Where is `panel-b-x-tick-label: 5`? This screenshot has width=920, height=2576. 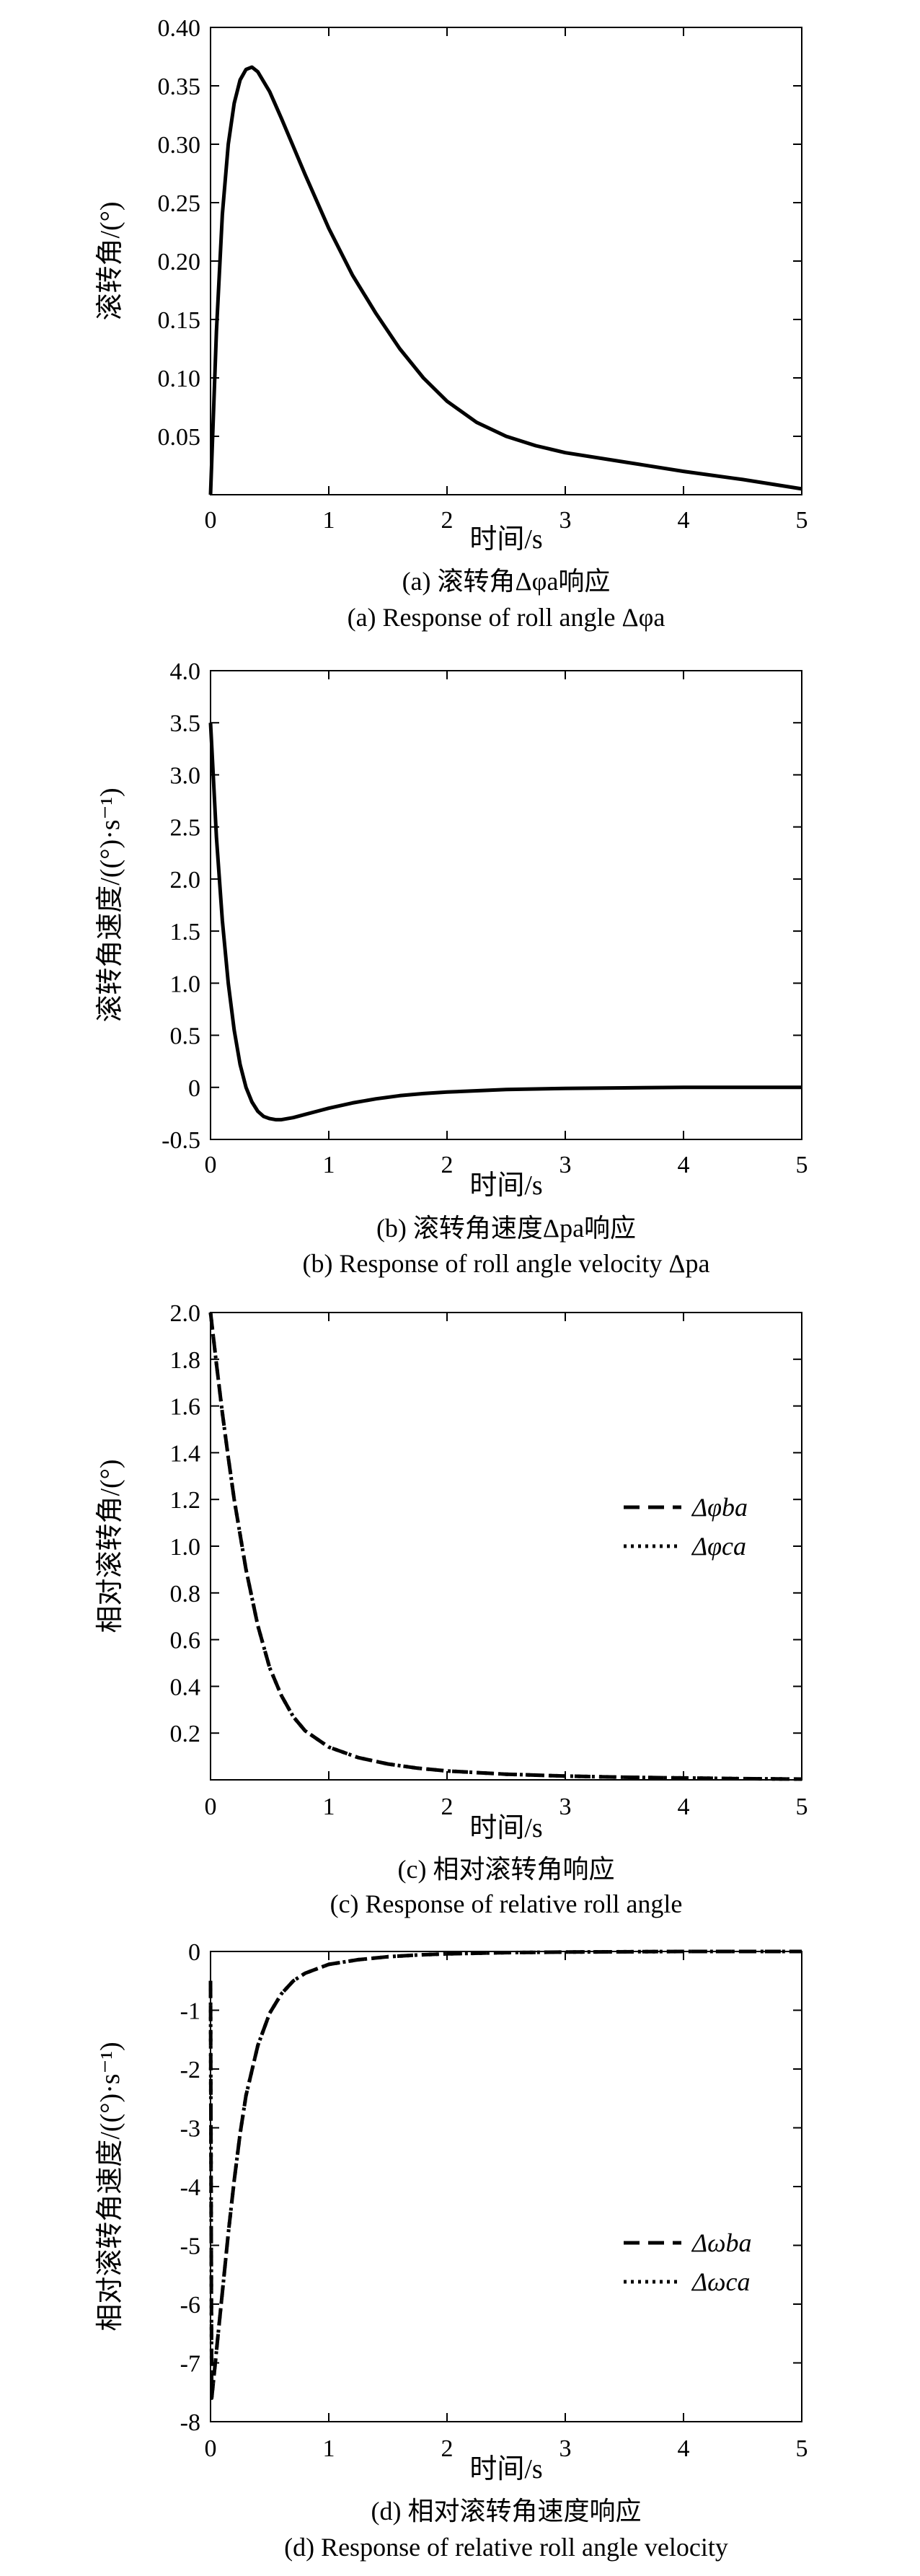
panel-b-x-tick-label: 5 is located at coordinates (802, 1165).